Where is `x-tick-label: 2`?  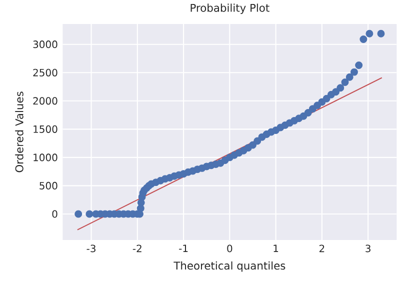 x-tick-label: 2 is located at coordinates (321, 248).